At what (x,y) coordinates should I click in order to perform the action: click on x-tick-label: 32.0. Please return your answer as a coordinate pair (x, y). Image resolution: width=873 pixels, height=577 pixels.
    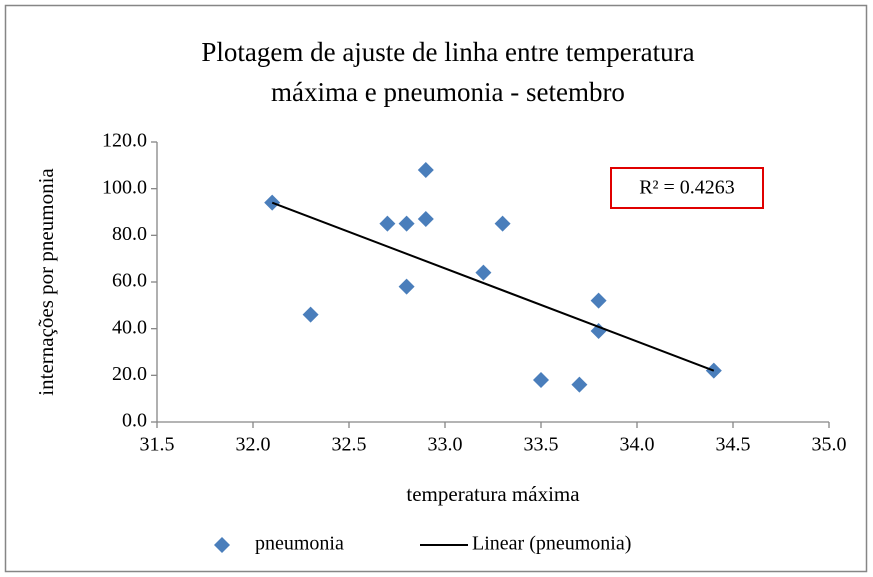
    Looking at the image, I should click on (253, 445).